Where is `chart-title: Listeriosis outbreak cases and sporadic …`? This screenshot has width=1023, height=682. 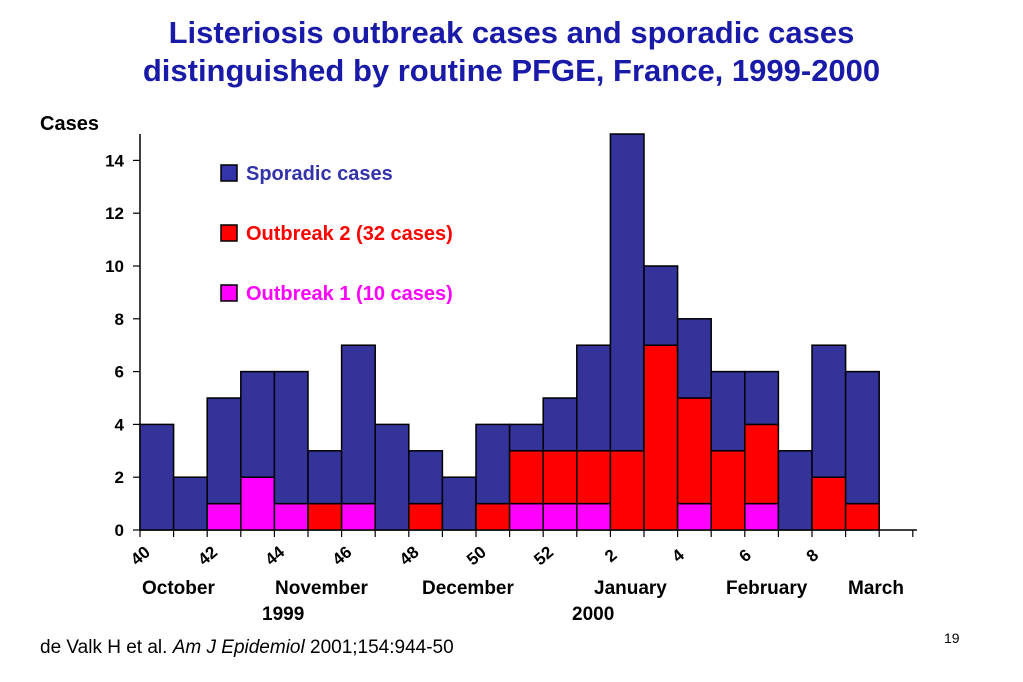 chart-title: Listeriosis outbreak cases and sporadic … is located at coordinates (511, 52).